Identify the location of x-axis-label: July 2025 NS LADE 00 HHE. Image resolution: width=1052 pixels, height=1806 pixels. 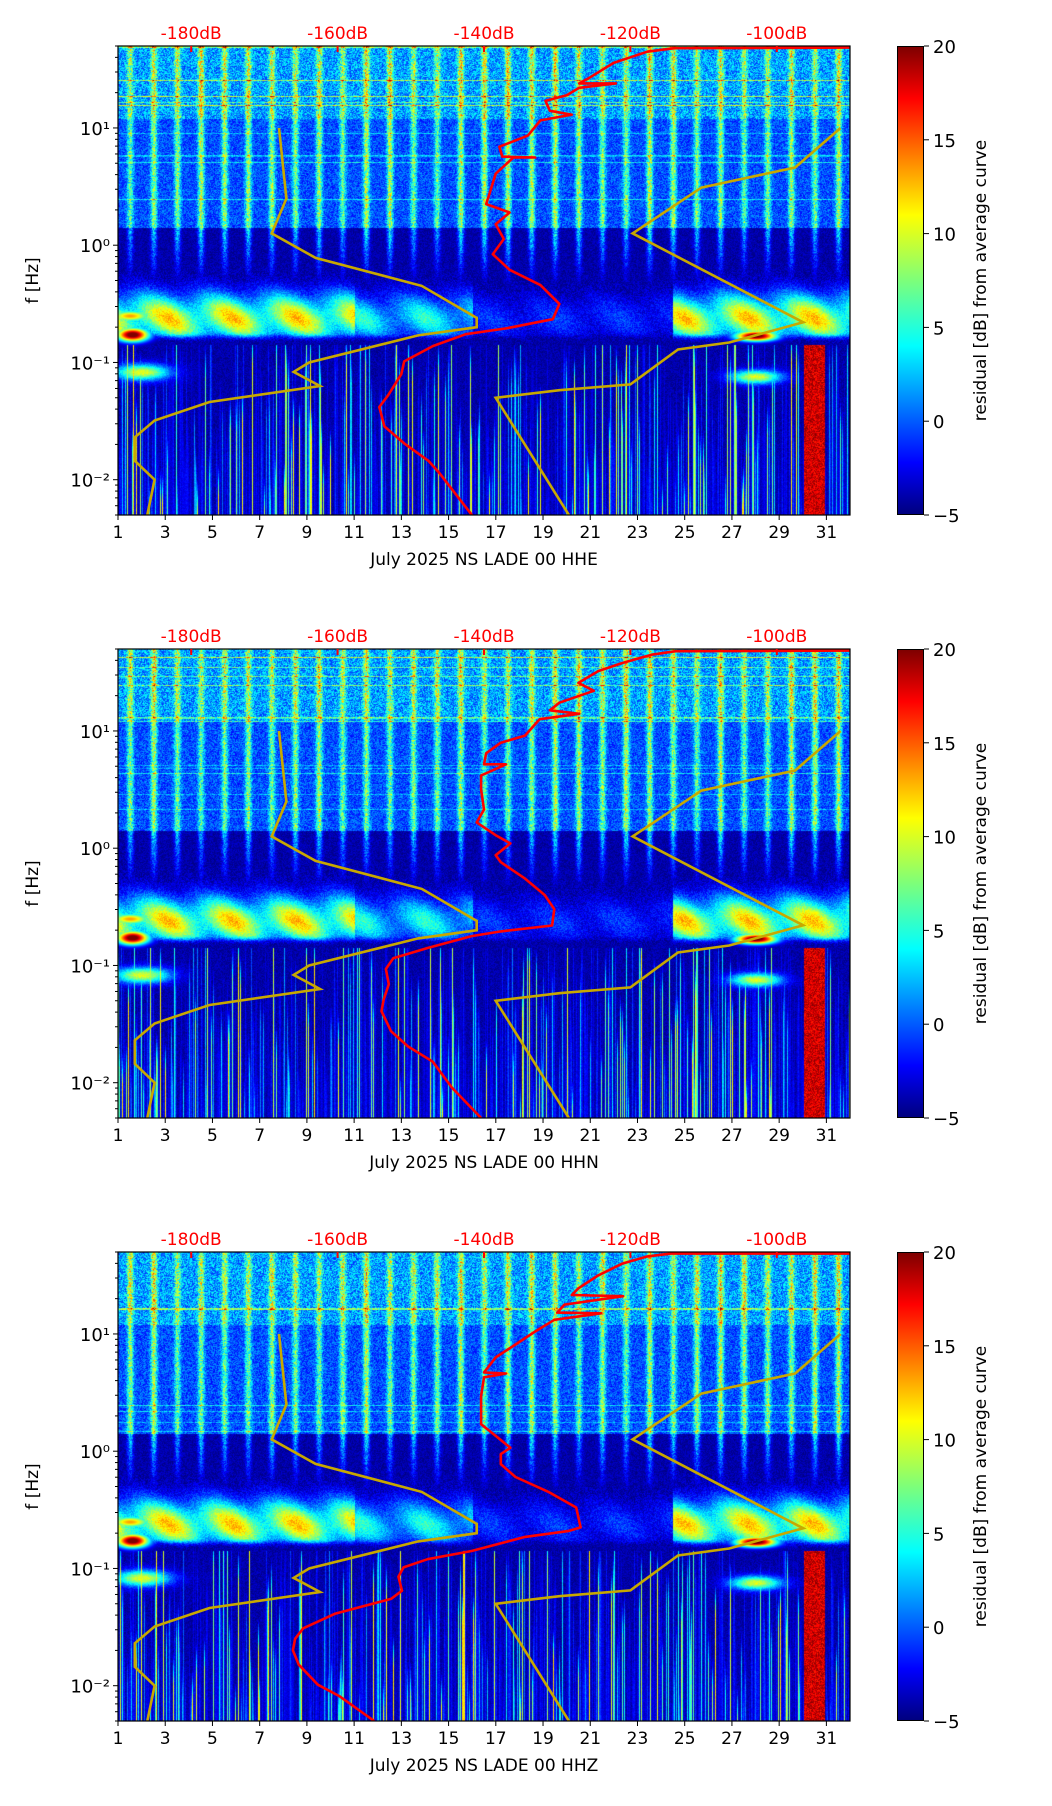
(483, 560).